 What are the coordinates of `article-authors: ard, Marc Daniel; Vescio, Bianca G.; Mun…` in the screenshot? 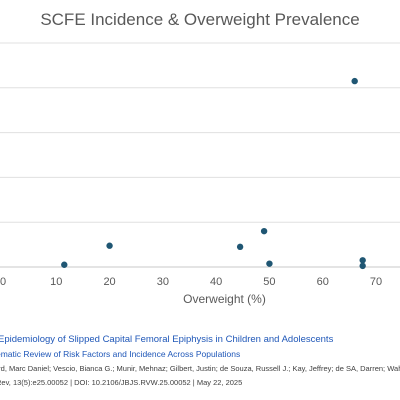 It's located at (200, 368).